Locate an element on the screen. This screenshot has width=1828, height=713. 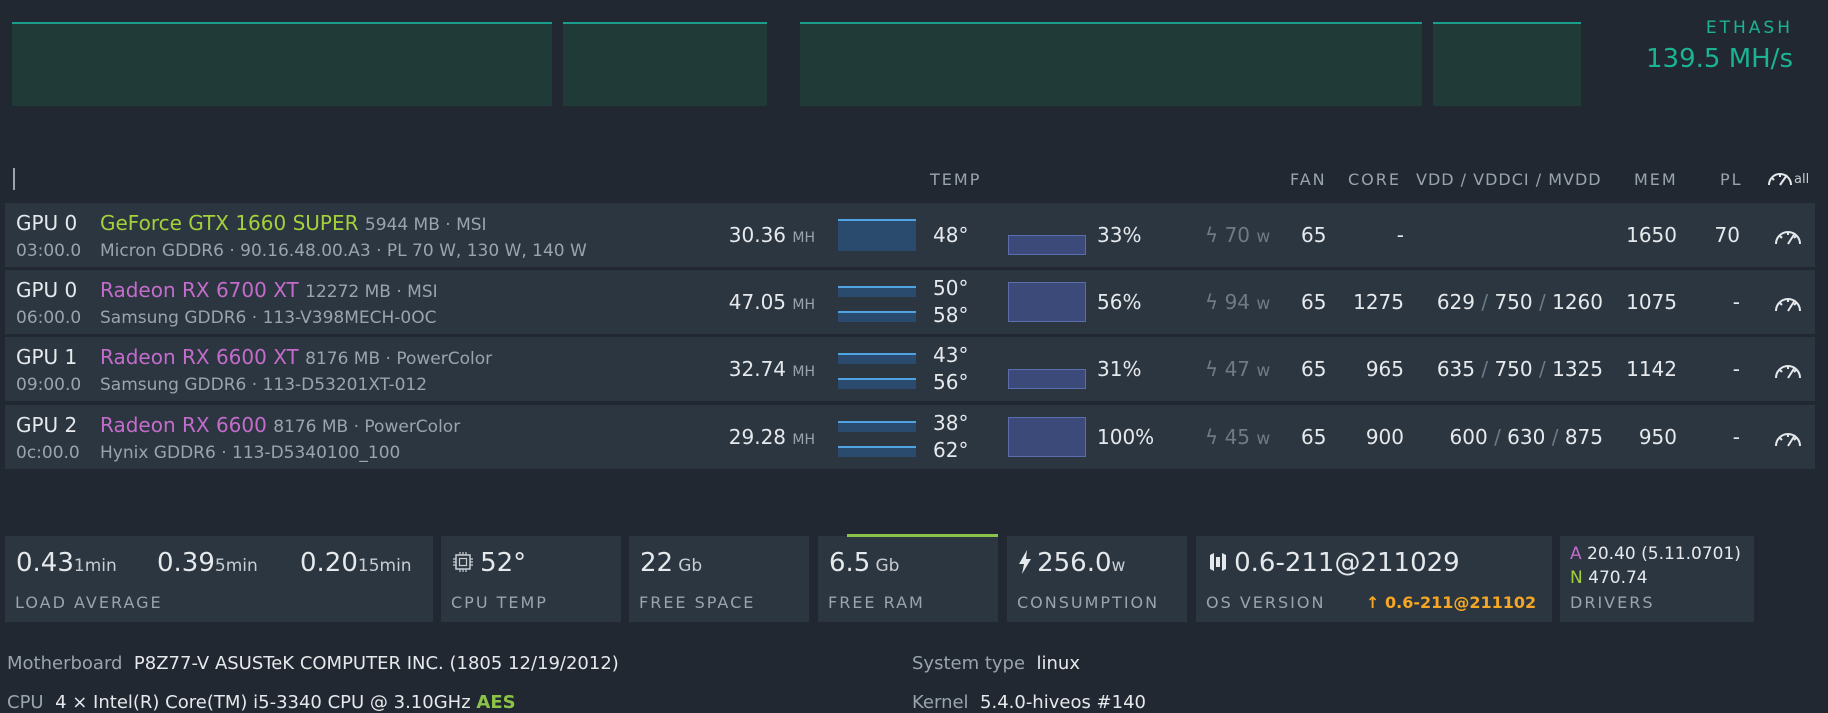
load-1min: 0.43 is located at coordinates (45, 563).